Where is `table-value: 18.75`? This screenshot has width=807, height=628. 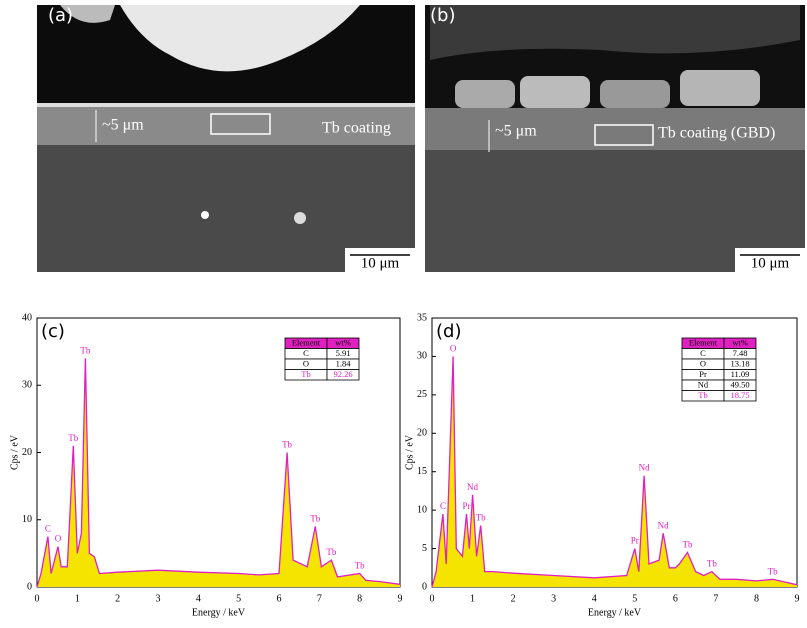
table-value: 18.75 is located at coordinates (739, 395).